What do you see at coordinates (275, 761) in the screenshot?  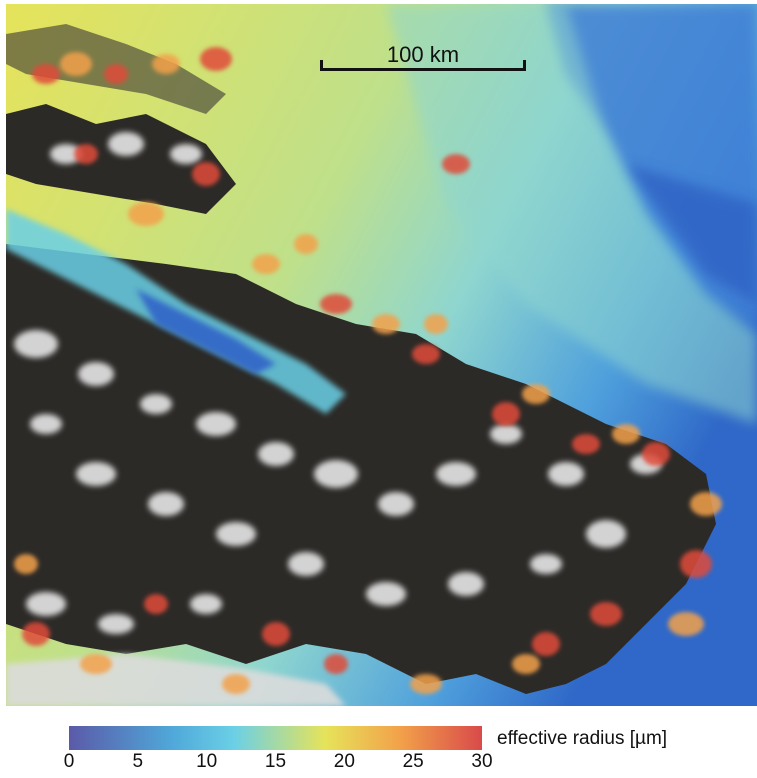 I see `colorbar-tick-label: 15` at bounding box center [275, 761].